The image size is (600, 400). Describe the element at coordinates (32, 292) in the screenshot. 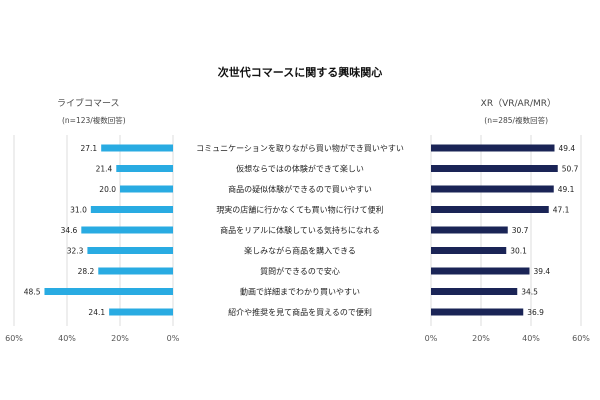

I see `left-value-label: 48.5` at that location.